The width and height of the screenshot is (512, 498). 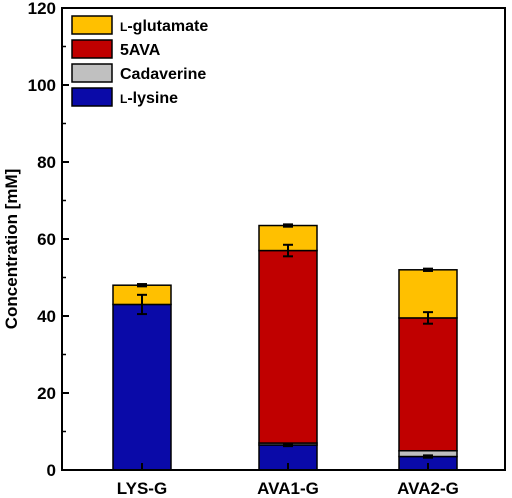 I want to click on x-tick-label: AVA2-G, so click(x=428, y=488).